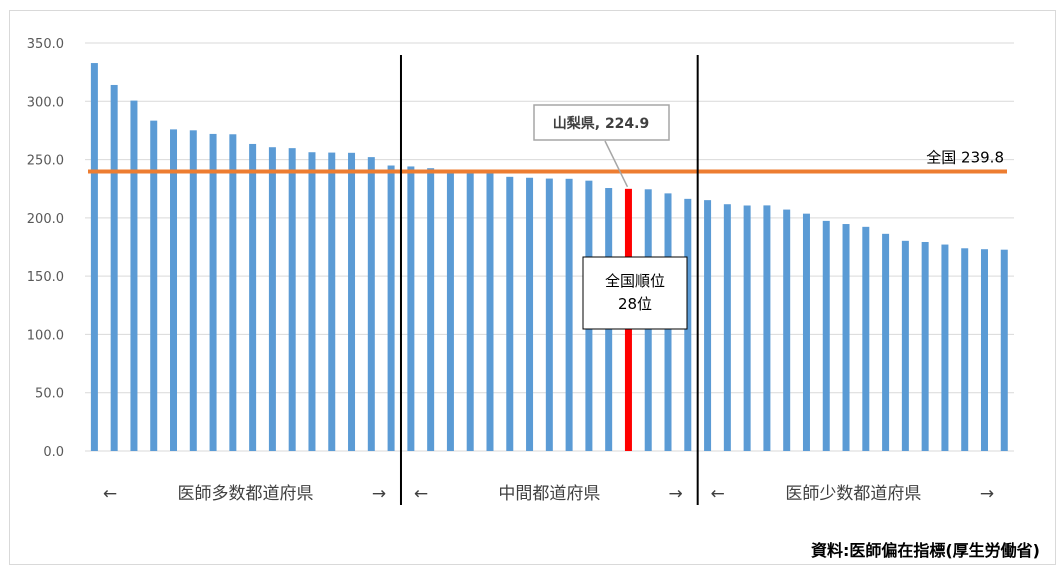  Describe the element at coordinates (45, 335) in the screenshot. I see `y-tick-label: 100.0` at that location.